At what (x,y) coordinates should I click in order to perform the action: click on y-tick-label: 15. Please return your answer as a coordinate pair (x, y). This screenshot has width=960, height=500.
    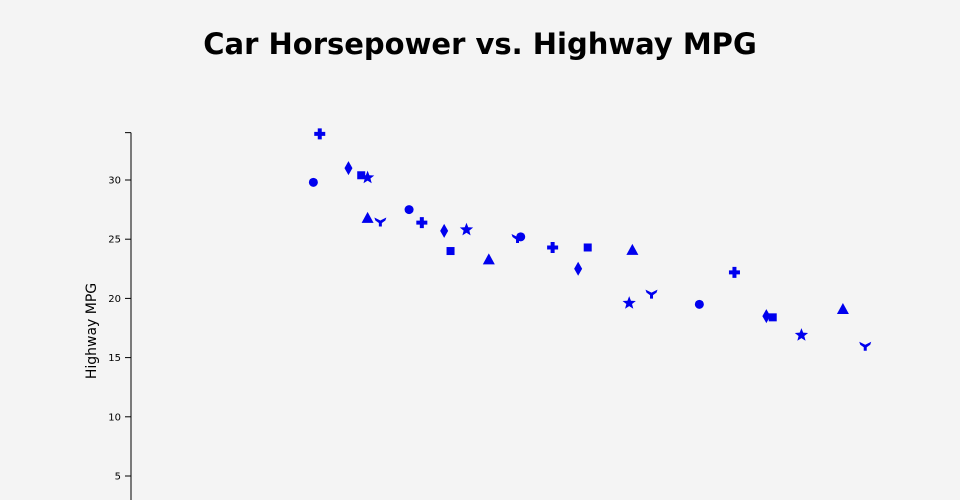
    Looking at the image, I should click on (114, 358).